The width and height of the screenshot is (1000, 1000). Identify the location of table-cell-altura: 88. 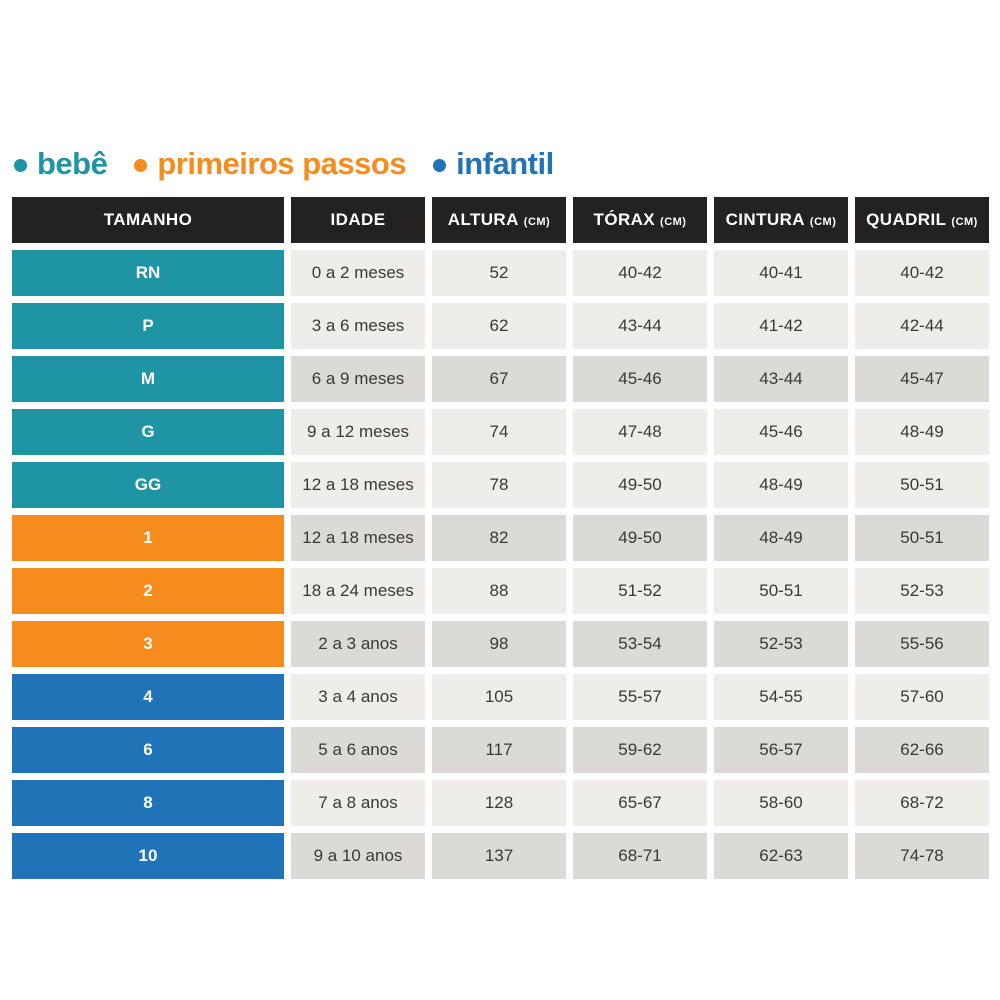
(499, 591).